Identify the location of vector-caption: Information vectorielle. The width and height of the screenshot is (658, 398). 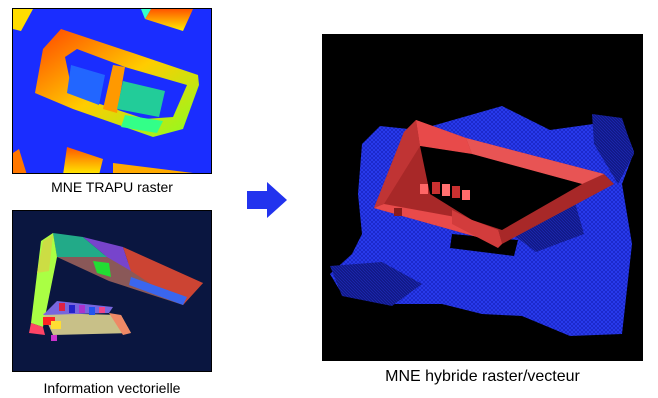
(112, 388).